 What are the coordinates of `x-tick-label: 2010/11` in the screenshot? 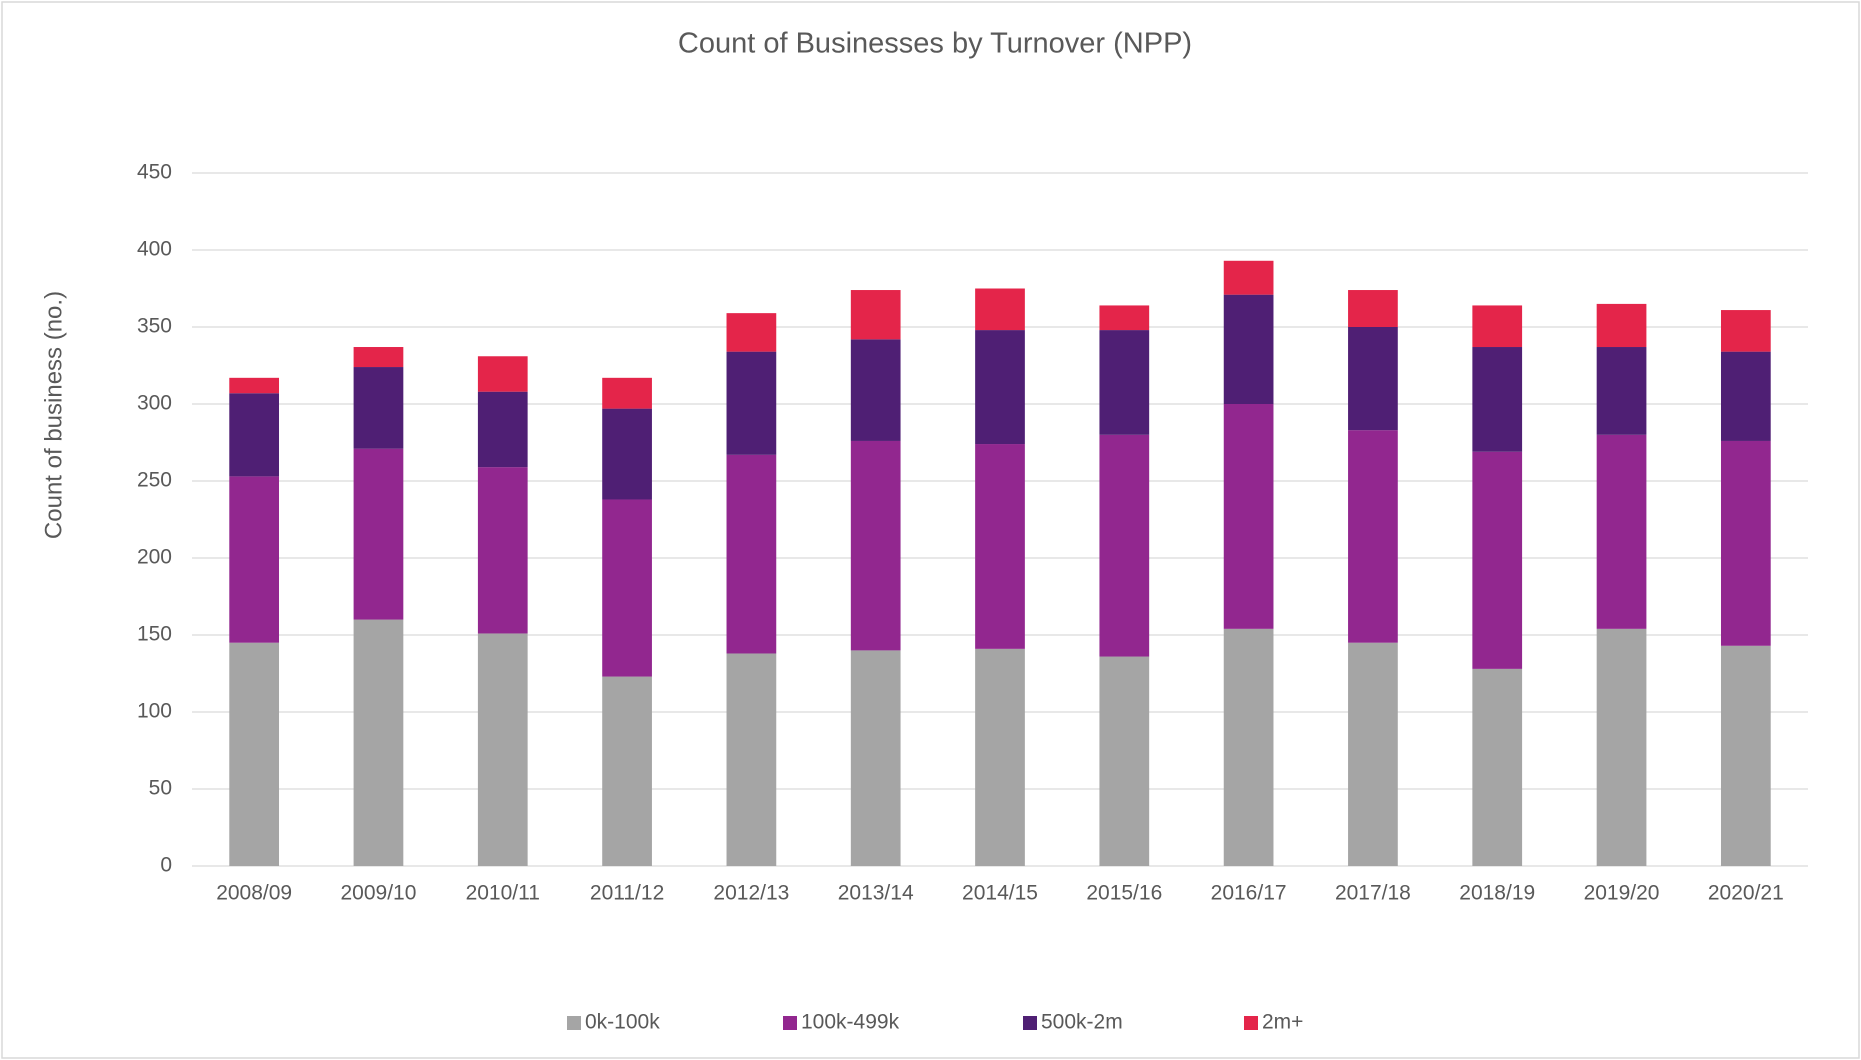 It's located at (503, 893).